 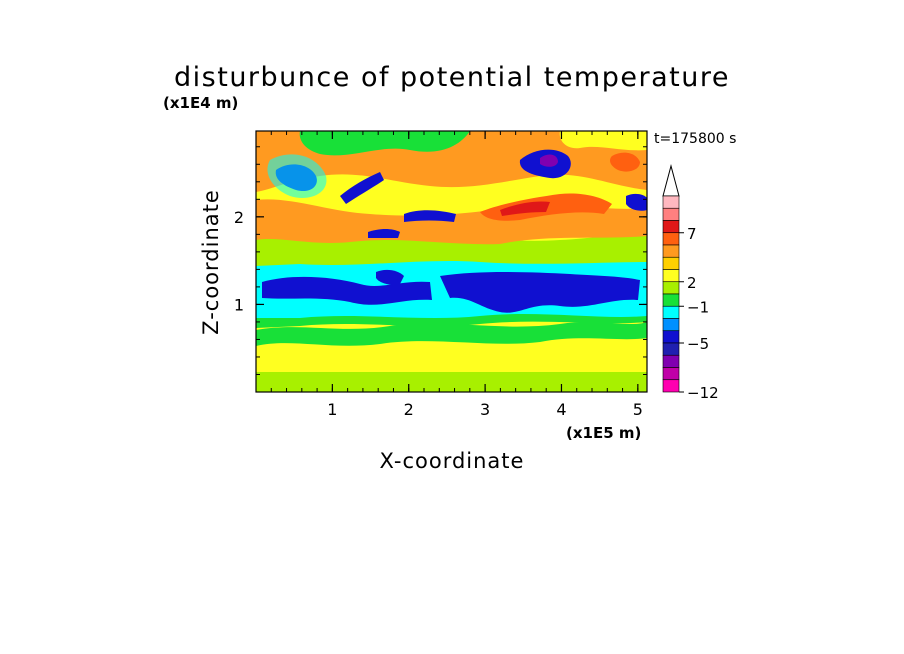 What do you see at coordinates (239, 217) in the screenshot?
I see `y-tick-label: 2` at bounding box center [239, 217].